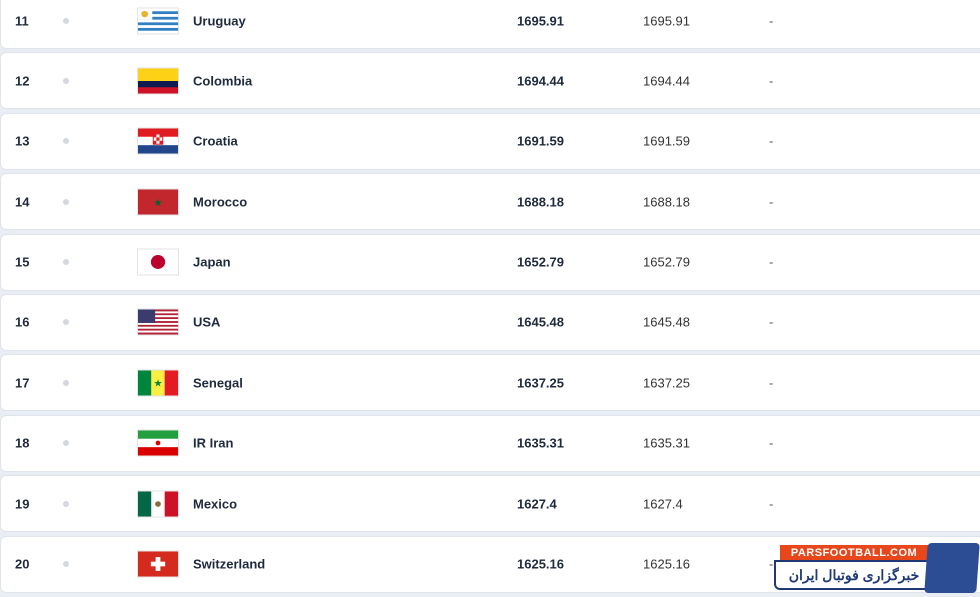 Image resolution: width=980 pixels, height=597 pixels. I want to click on previous-points: 1627.4, so click(663, 504).